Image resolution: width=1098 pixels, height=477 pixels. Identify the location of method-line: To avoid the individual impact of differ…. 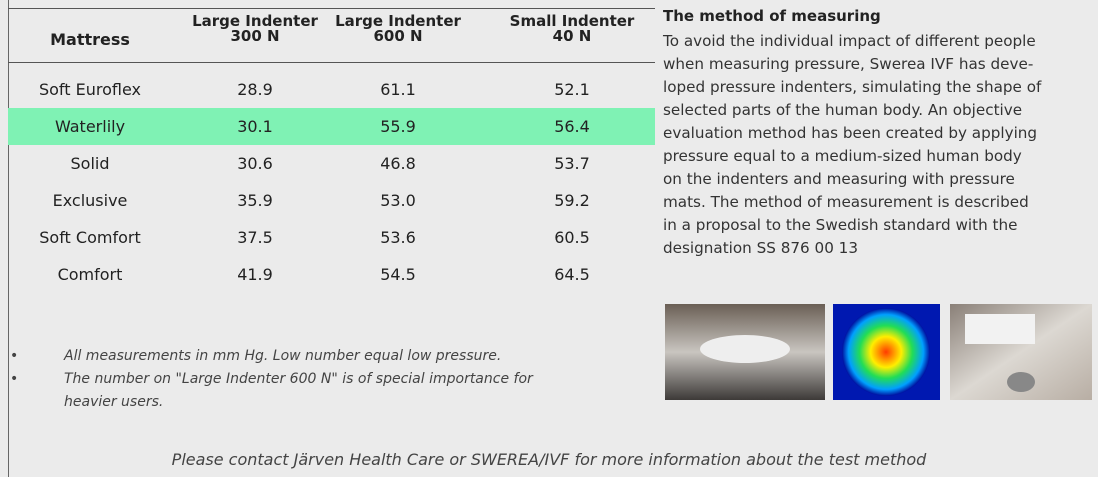
(849, 41).